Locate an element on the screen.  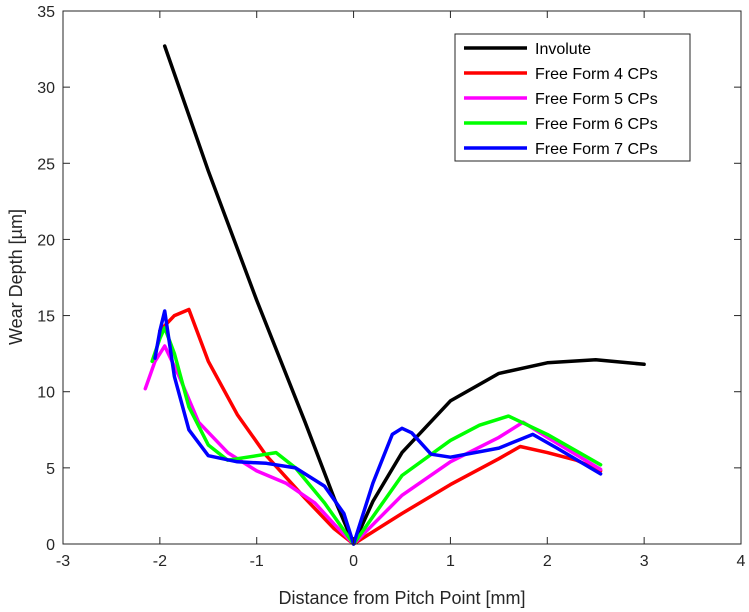
y-tick-label: 0 is located at coordinates (50, 545).